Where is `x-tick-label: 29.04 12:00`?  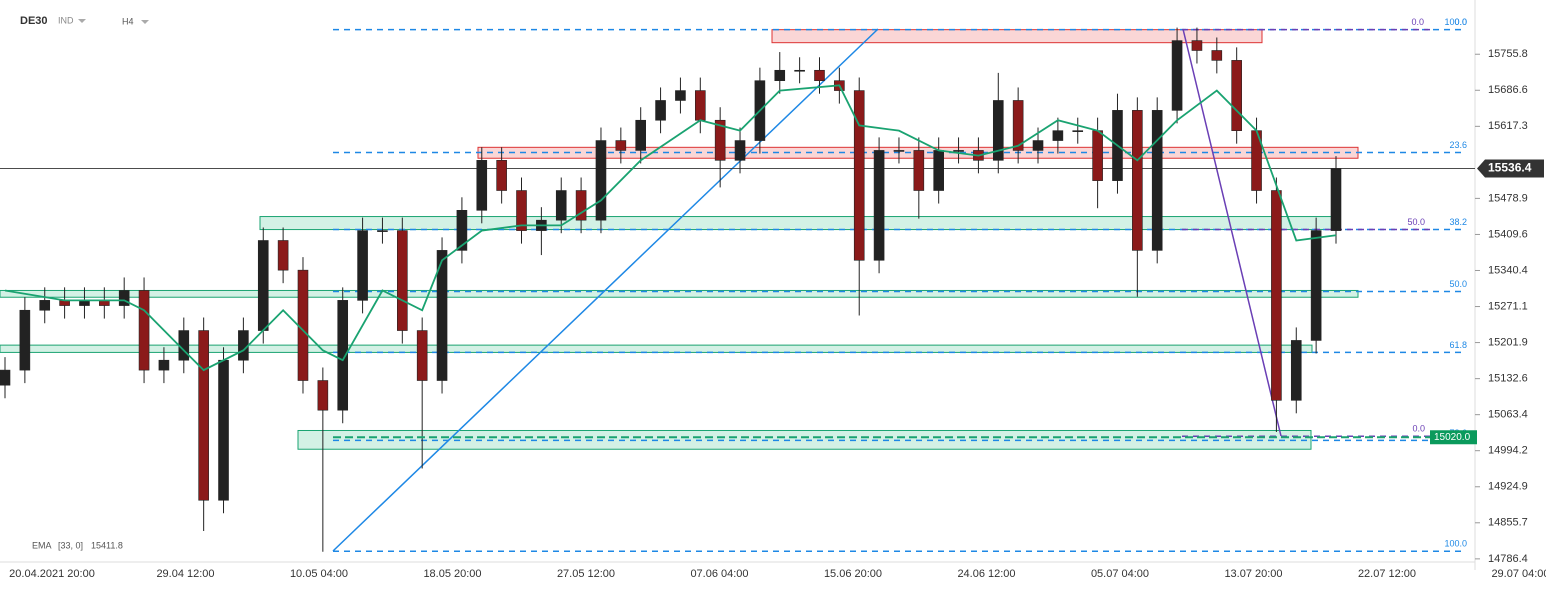 x-tick-label: 29.04 12:00 is located at coordinates (185, 574).